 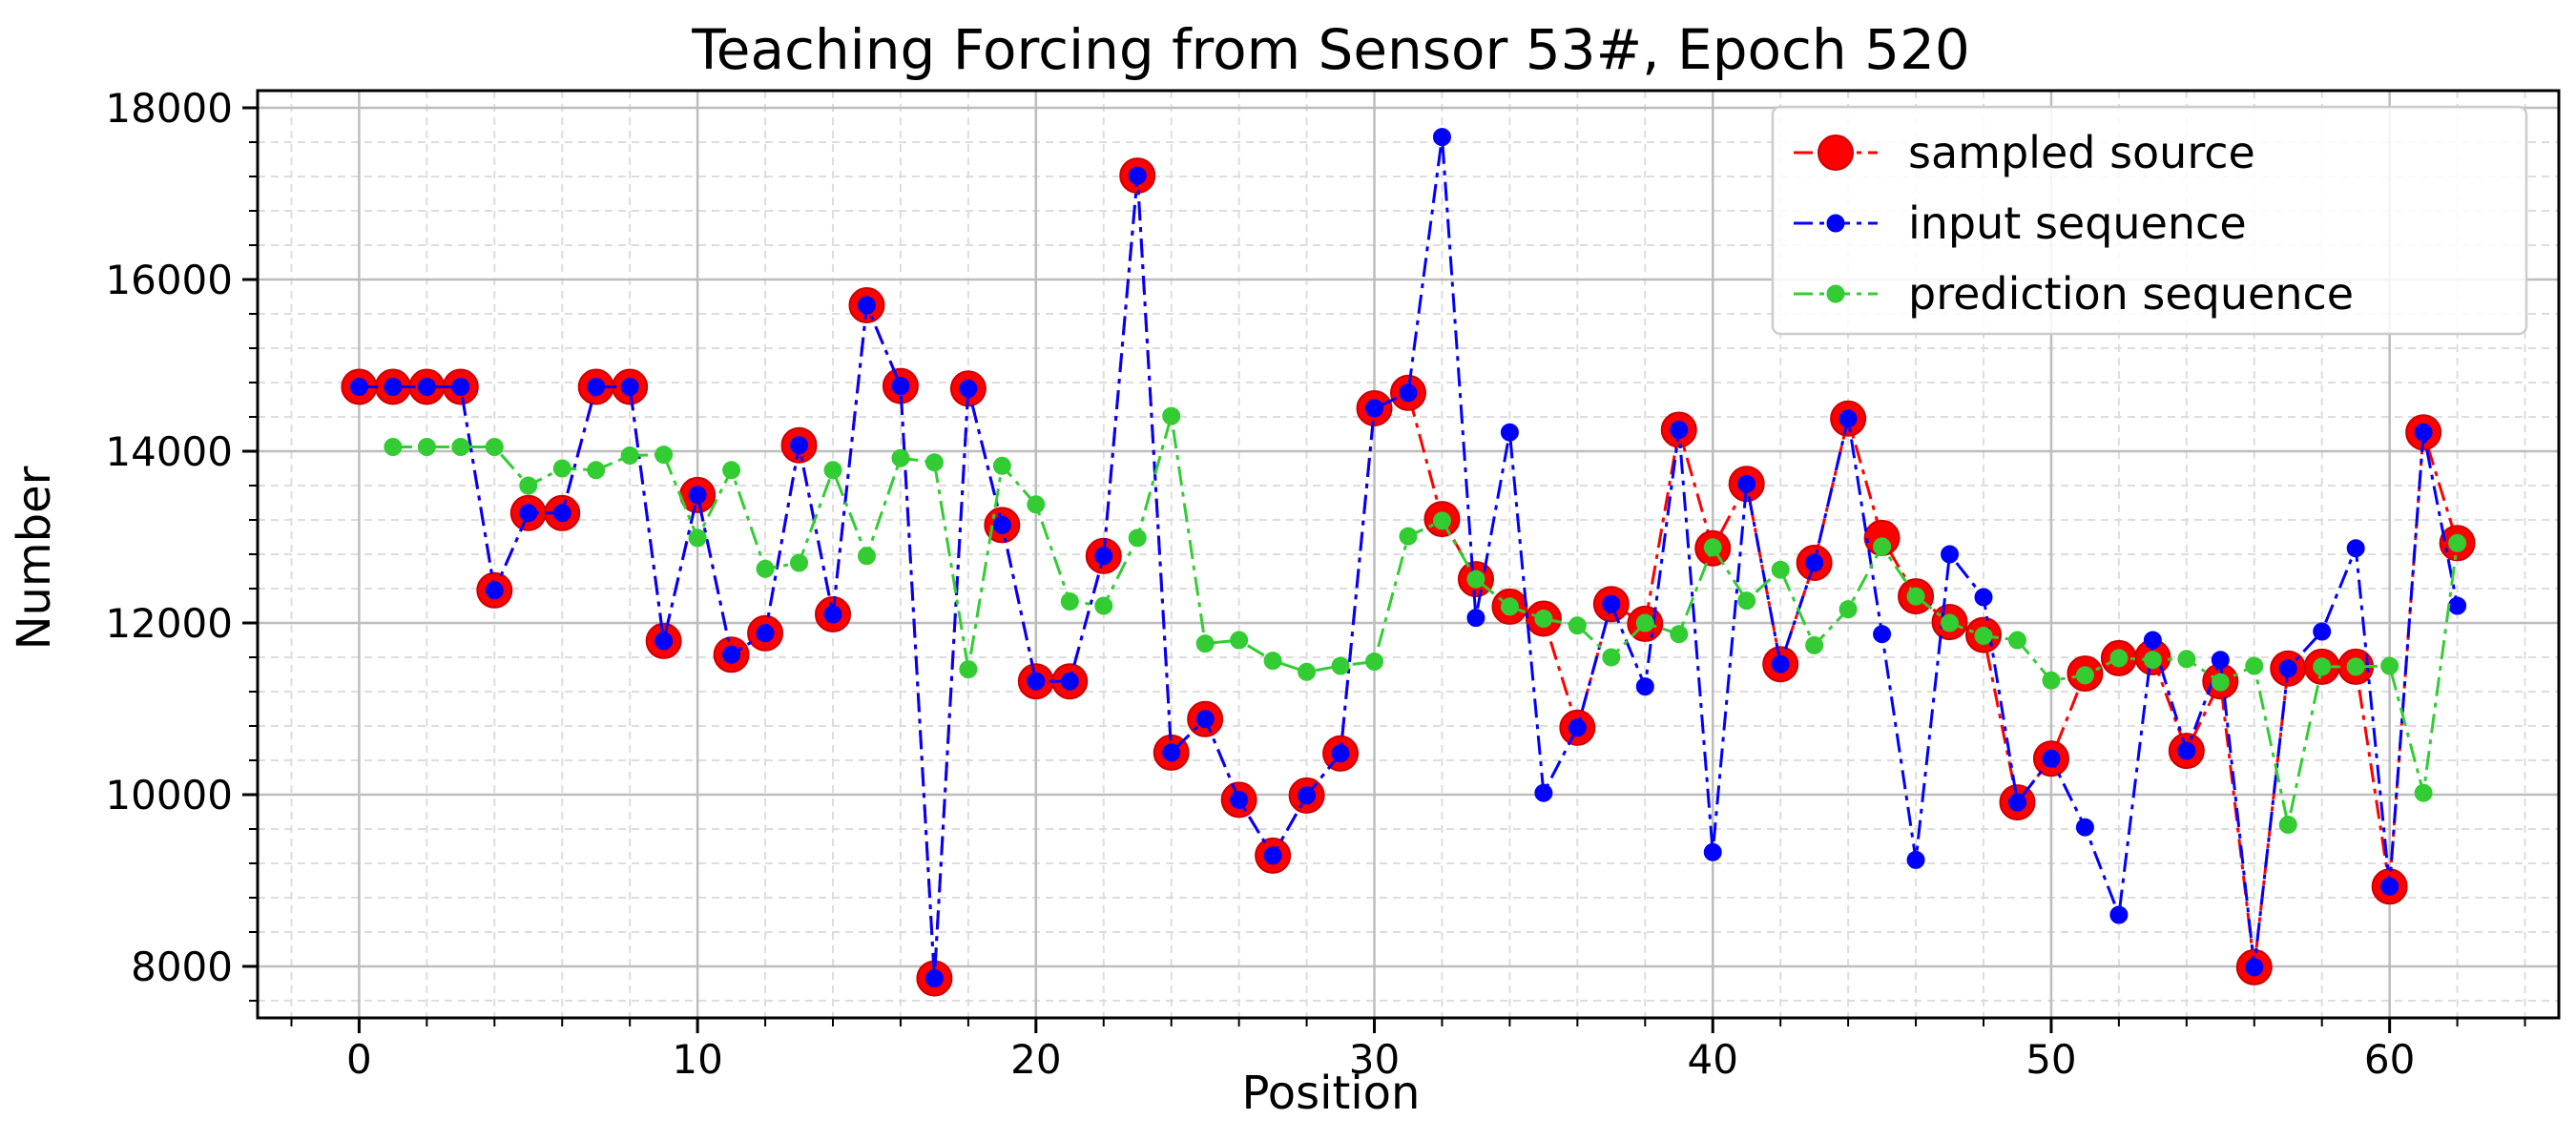 What do you see at coordinates (2081, 152) in the screenshot?
I see `legend-label-sampled-source: sampled source` at bounding box center [2081, 152].